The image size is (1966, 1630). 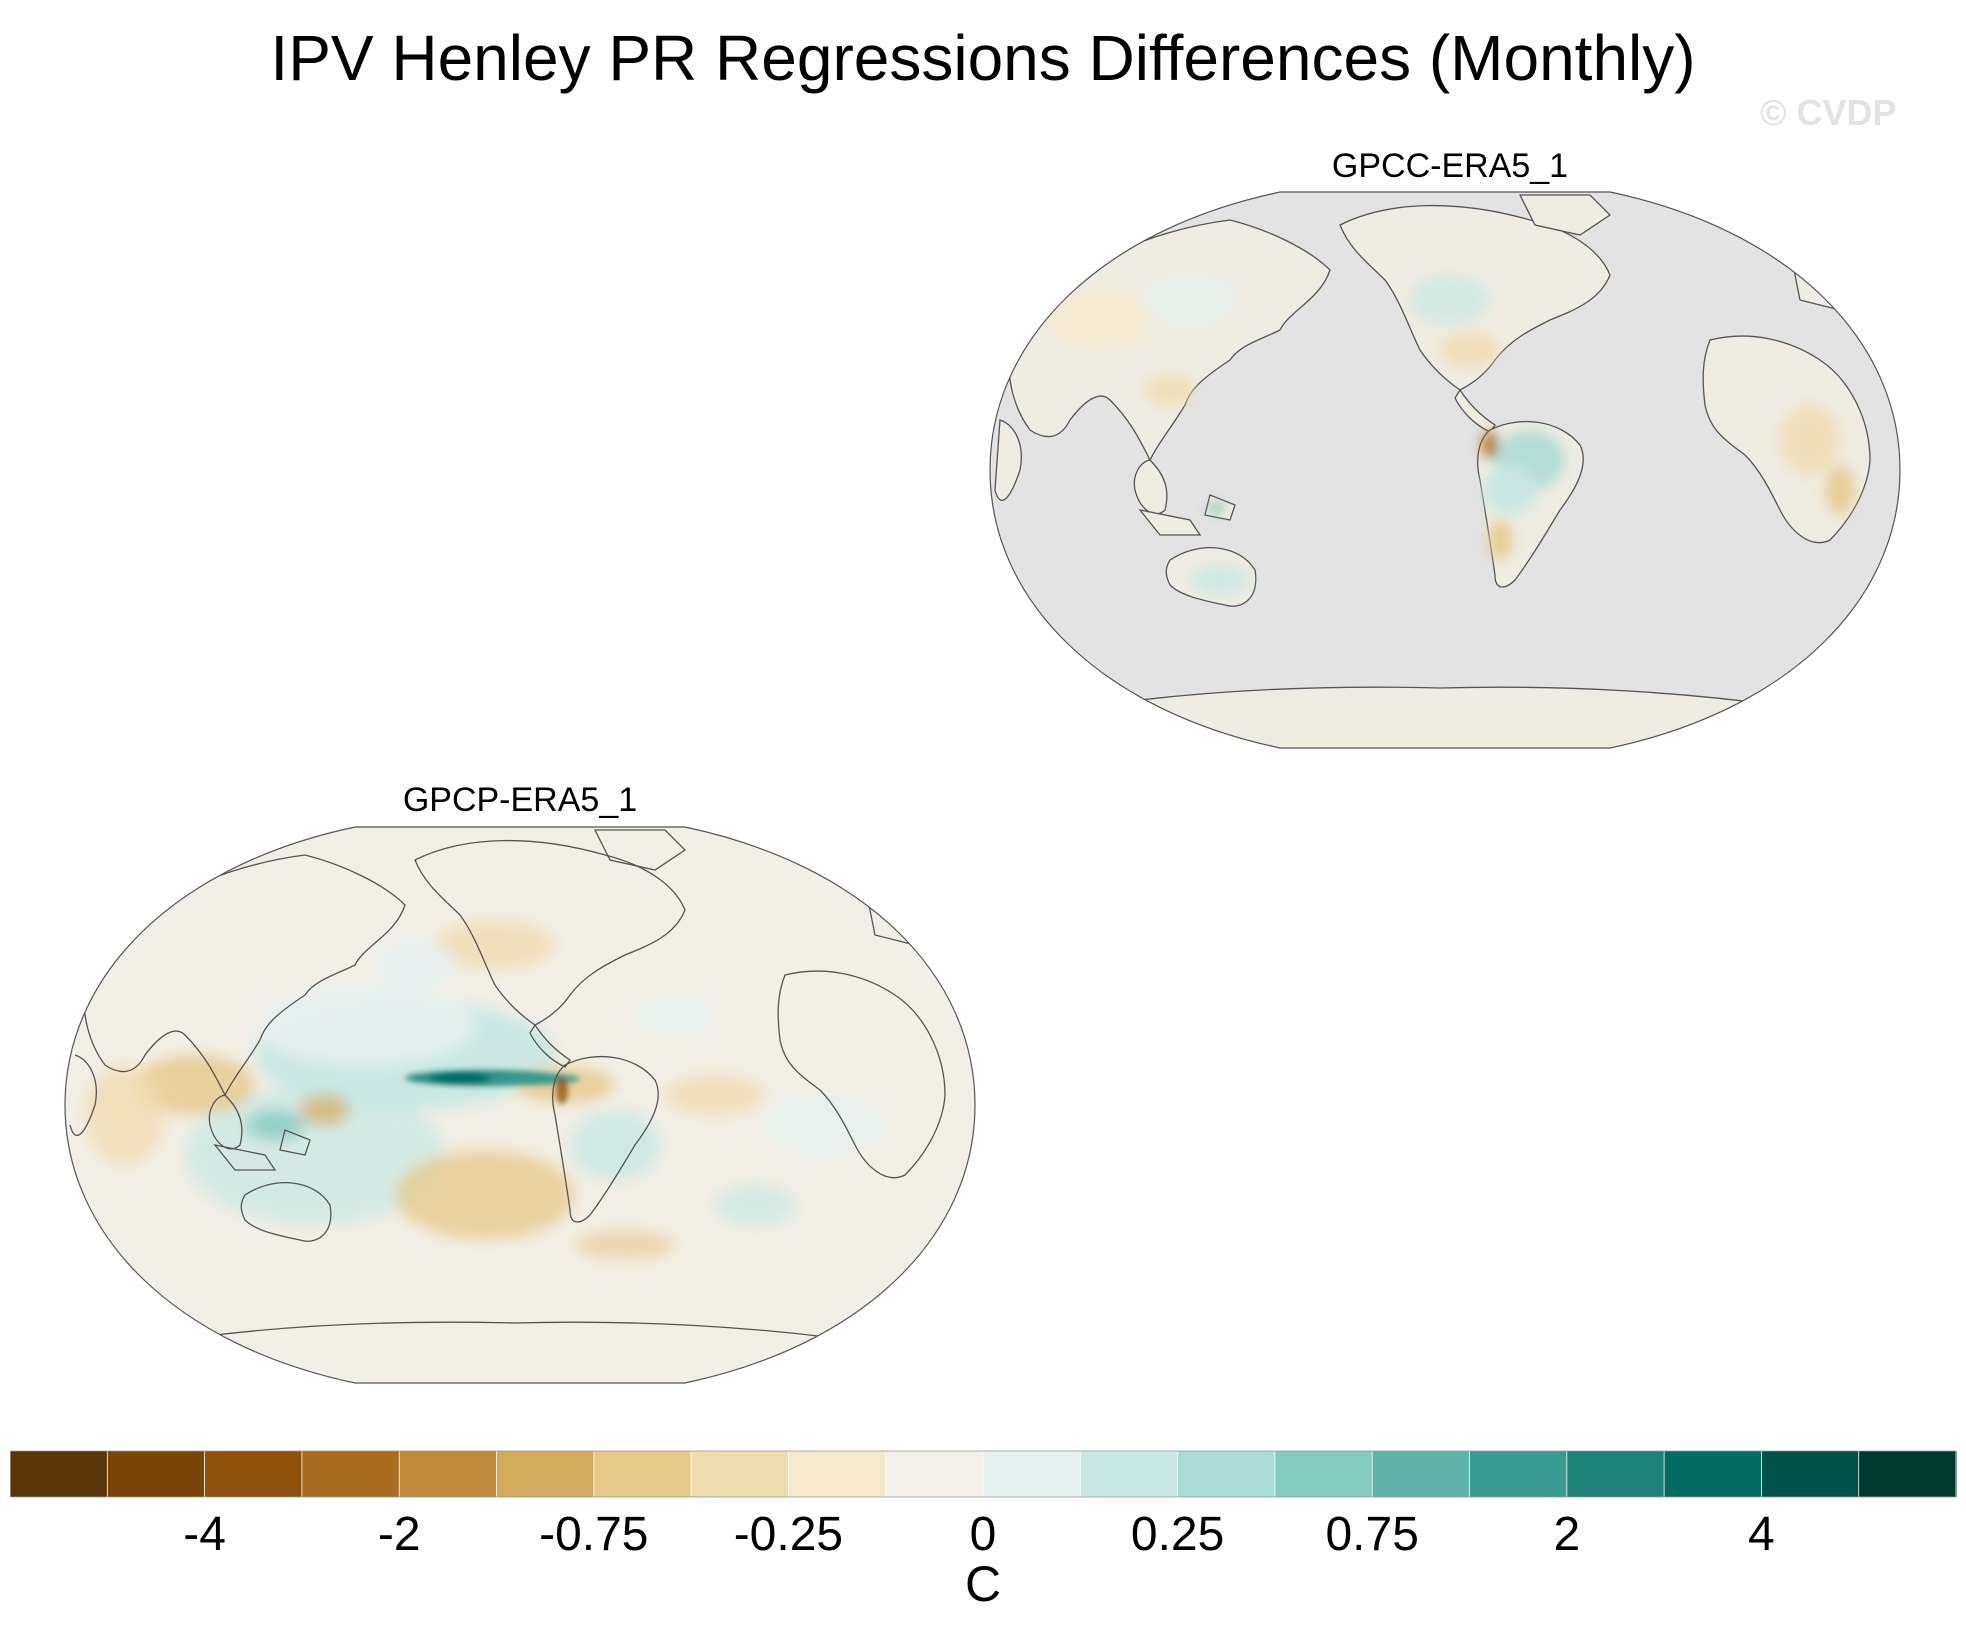 I want to click on colorbar-tick-label: 0.75, so click(x=1372, y=1534).